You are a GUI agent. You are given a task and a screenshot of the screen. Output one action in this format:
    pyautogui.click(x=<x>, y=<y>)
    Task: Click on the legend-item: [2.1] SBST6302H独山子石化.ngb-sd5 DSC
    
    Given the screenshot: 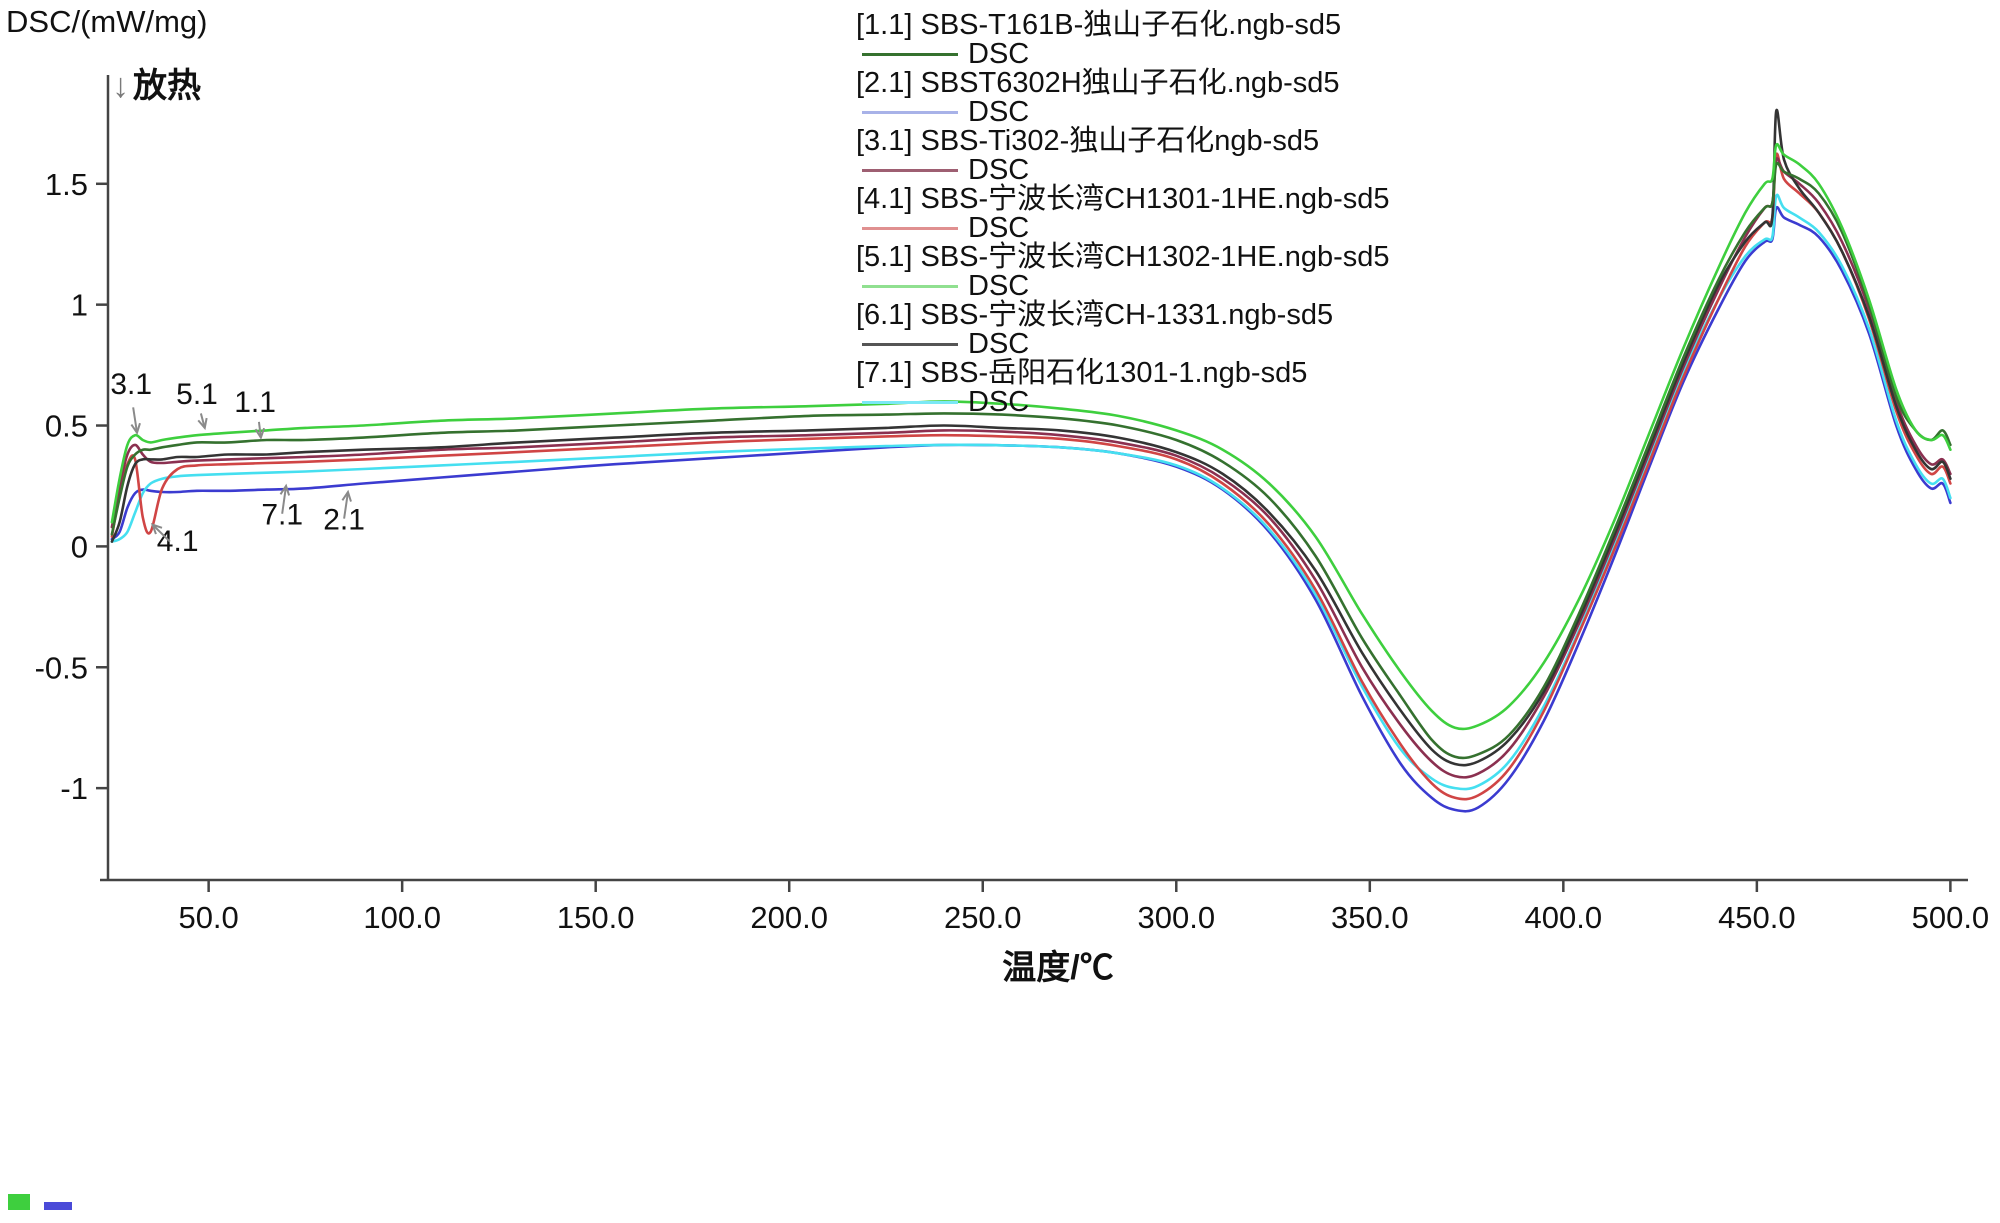 What is the action you would take?
    pyautogui.click(x=1123, y=97)
    